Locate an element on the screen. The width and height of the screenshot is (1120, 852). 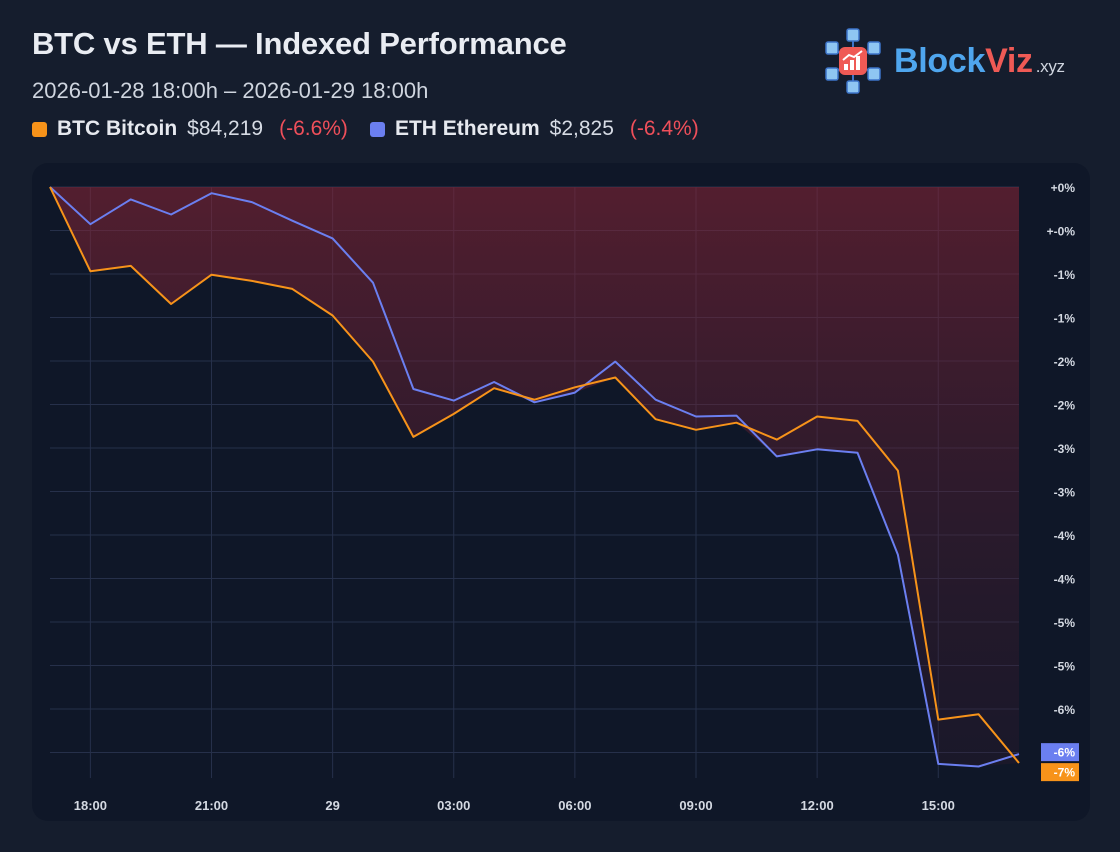
legend-price: $84,219 is located at coordinates (225, 128).